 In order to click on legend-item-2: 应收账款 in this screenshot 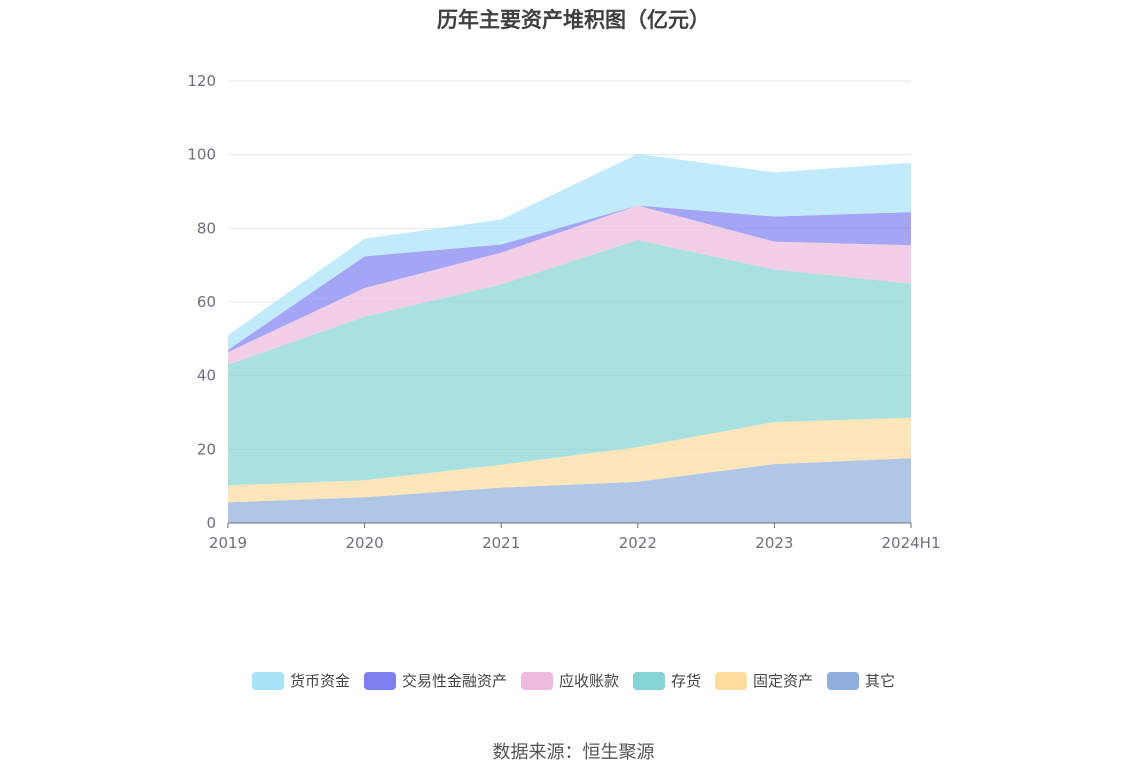, I will do `click(569, 680)`.